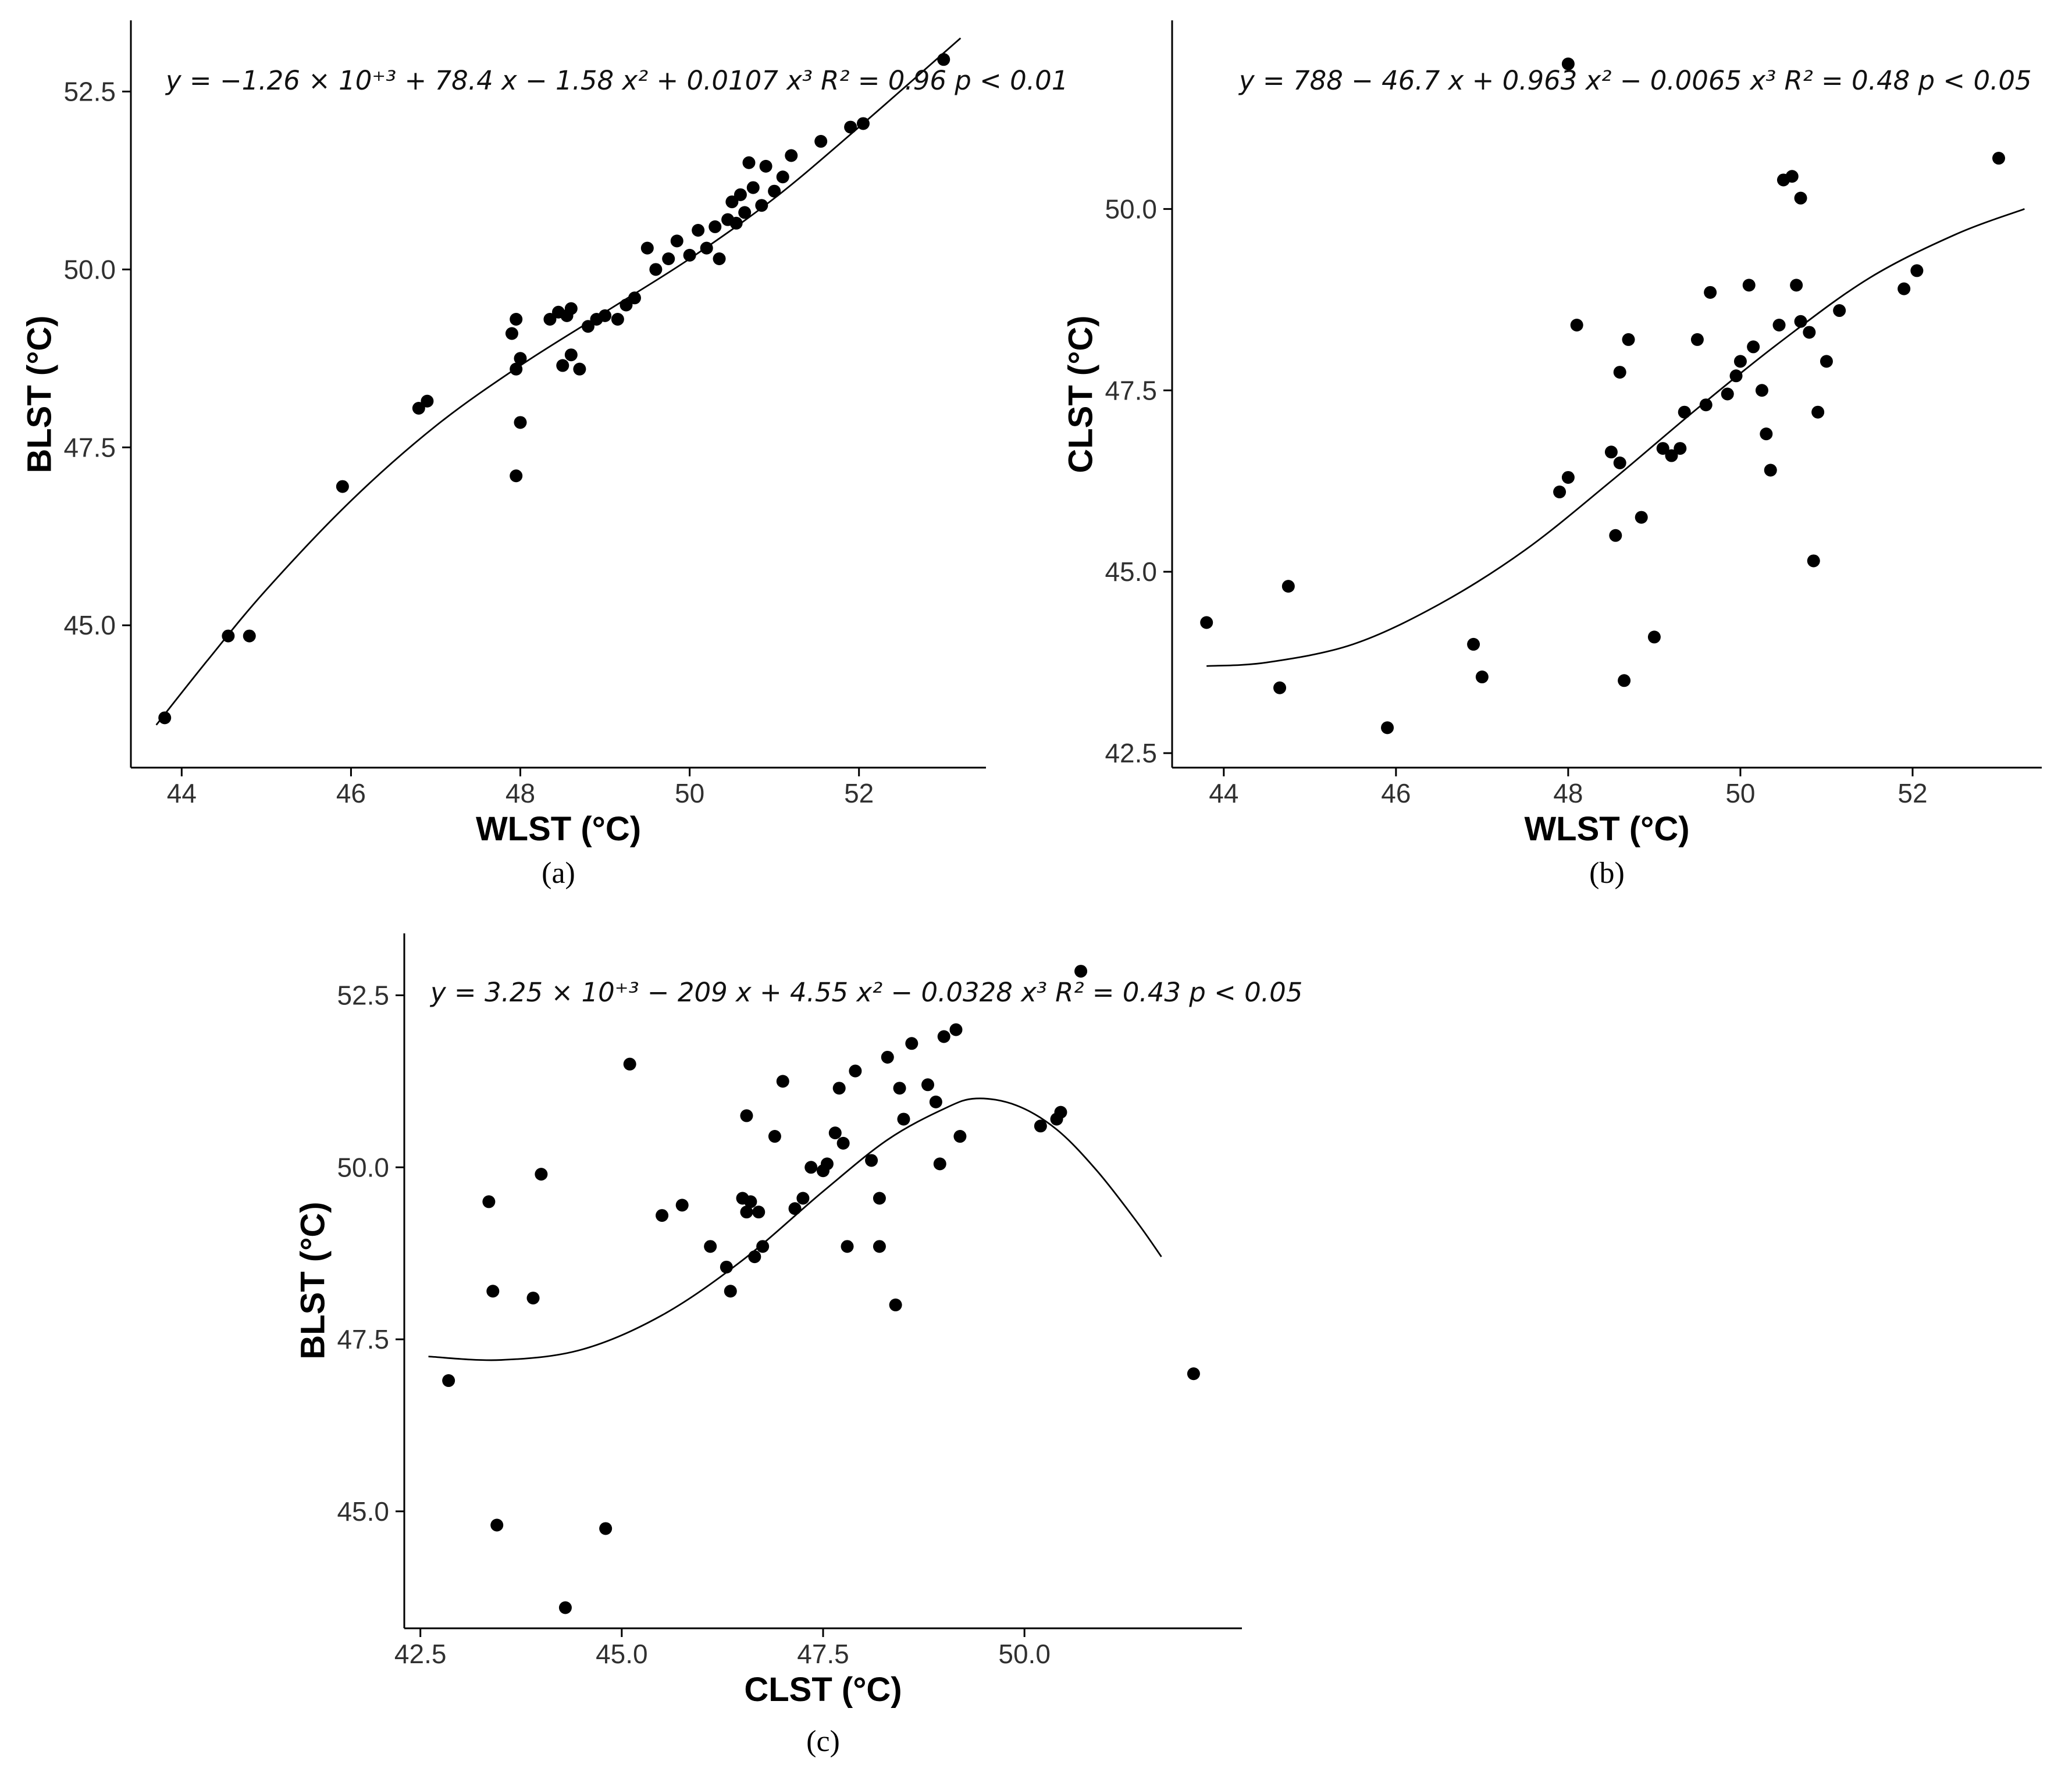 The width and height of the screenshot is (2072, 1783). I want to click on y-tick-label: 45.0, so click(363, 1512).